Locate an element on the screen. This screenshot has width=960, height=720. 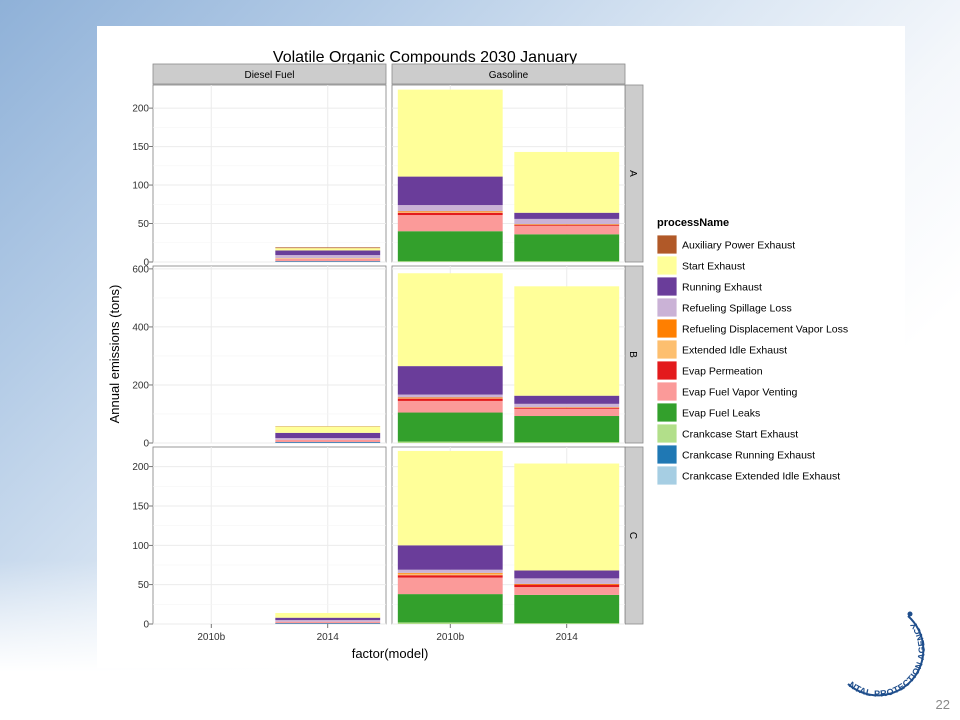
facet-strip-diesel-fuel: Diesel Fuel is located at coordinates (269, 74).